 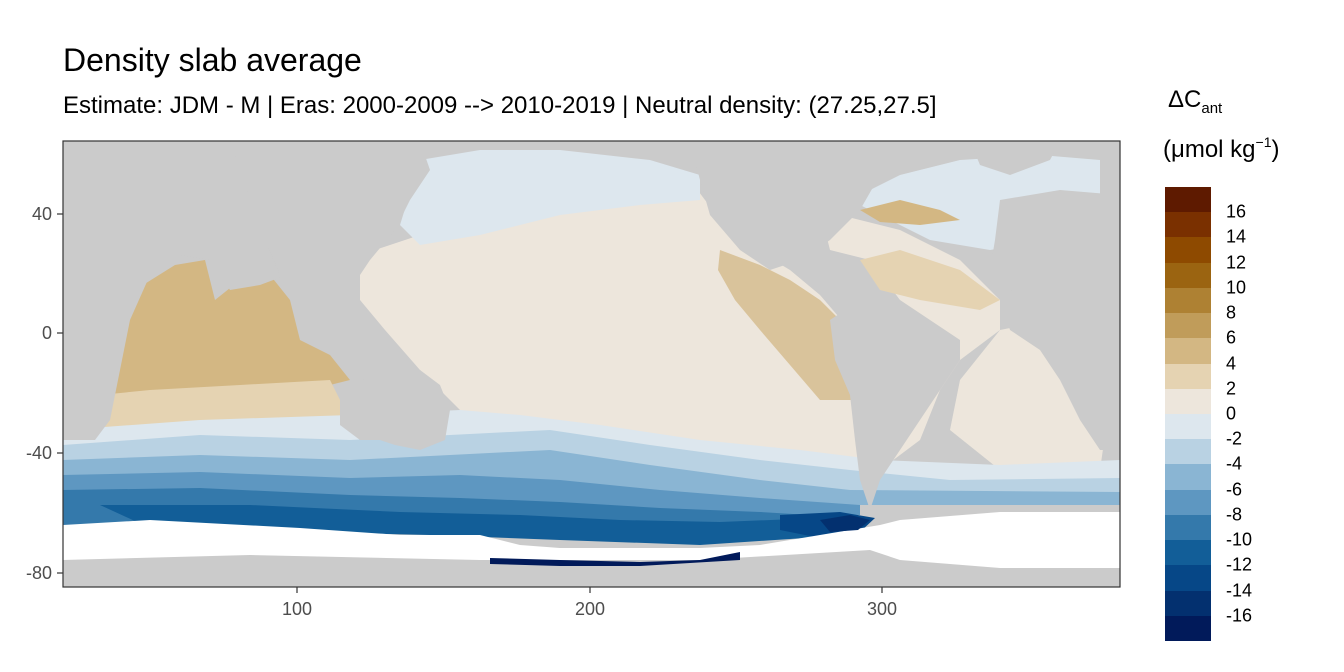 I want to click on land-south-america, so click(x=895, y=405).